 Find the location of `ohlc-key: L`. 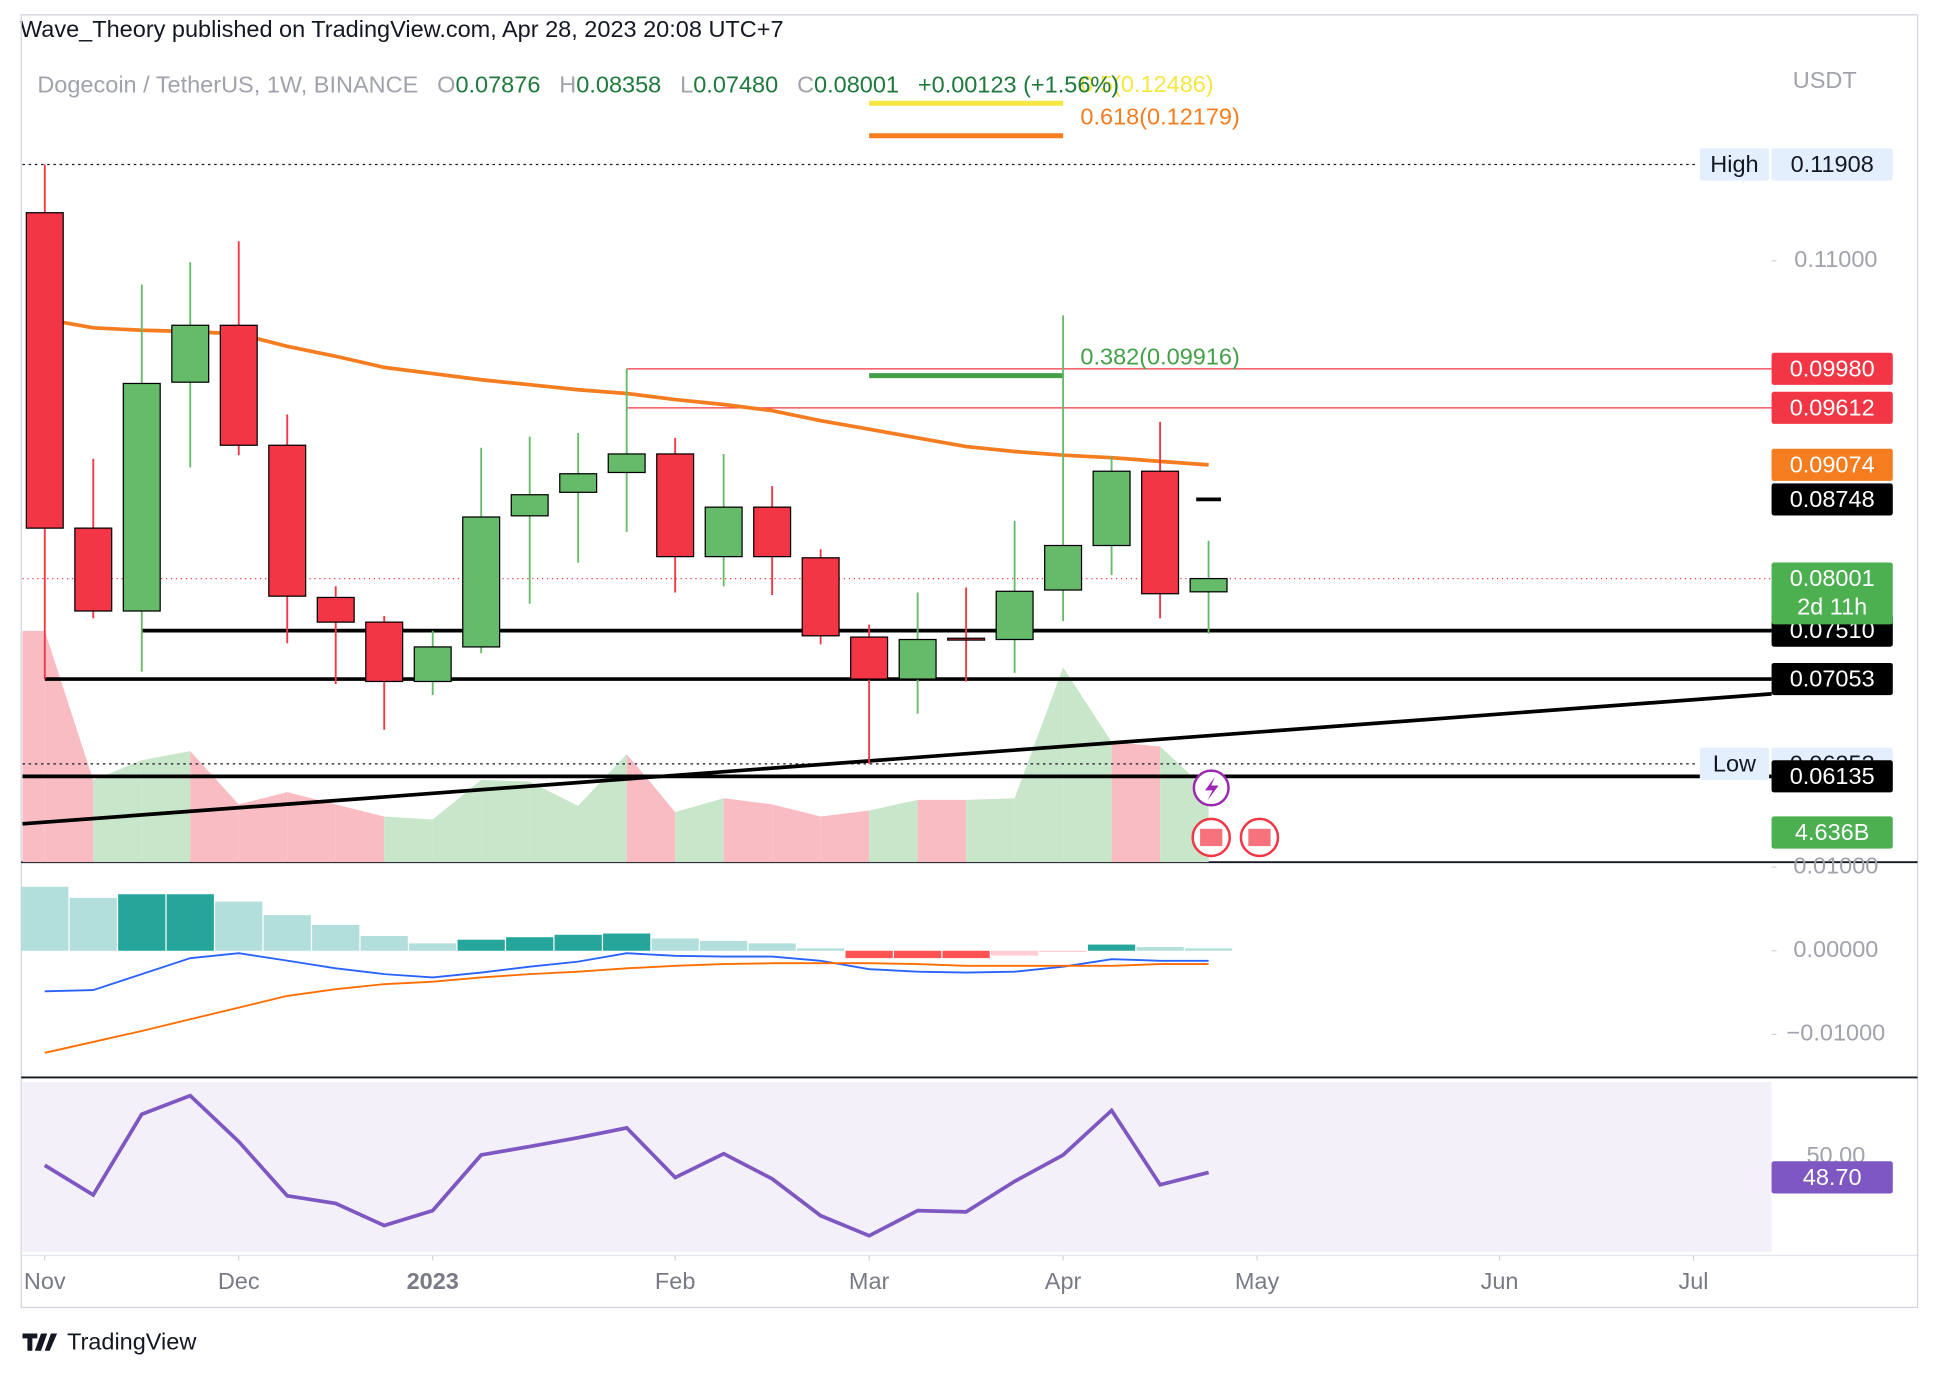

ohlc-key: L is located at coordinates (686, 85).